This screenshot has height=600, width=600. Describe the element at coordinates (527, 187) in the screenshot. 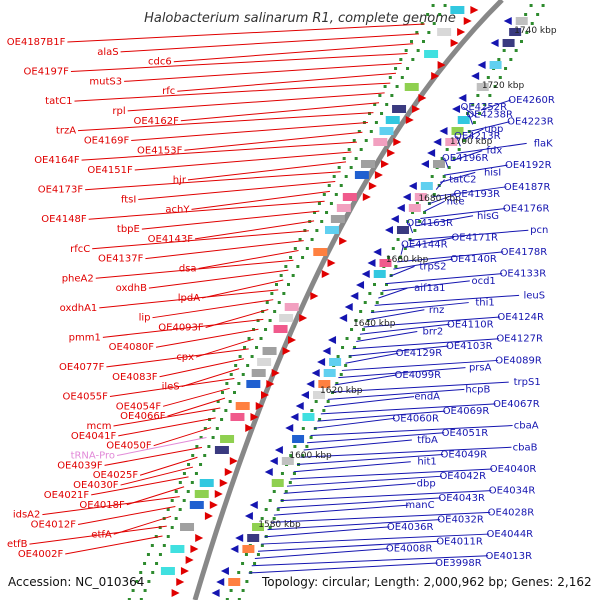

I see `reverse-gene-label: OE4187R` at that location.